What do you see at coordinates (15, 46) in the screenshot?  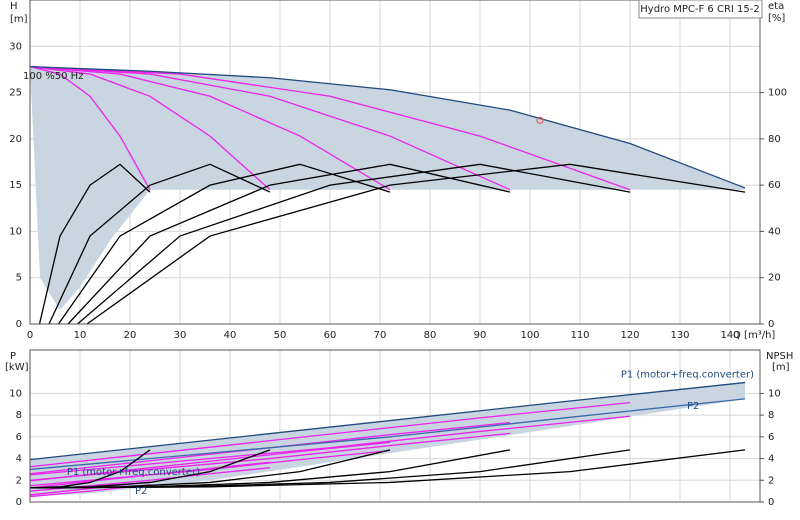 I see `y-tick-label: 30` at bounding box center [15, 46].